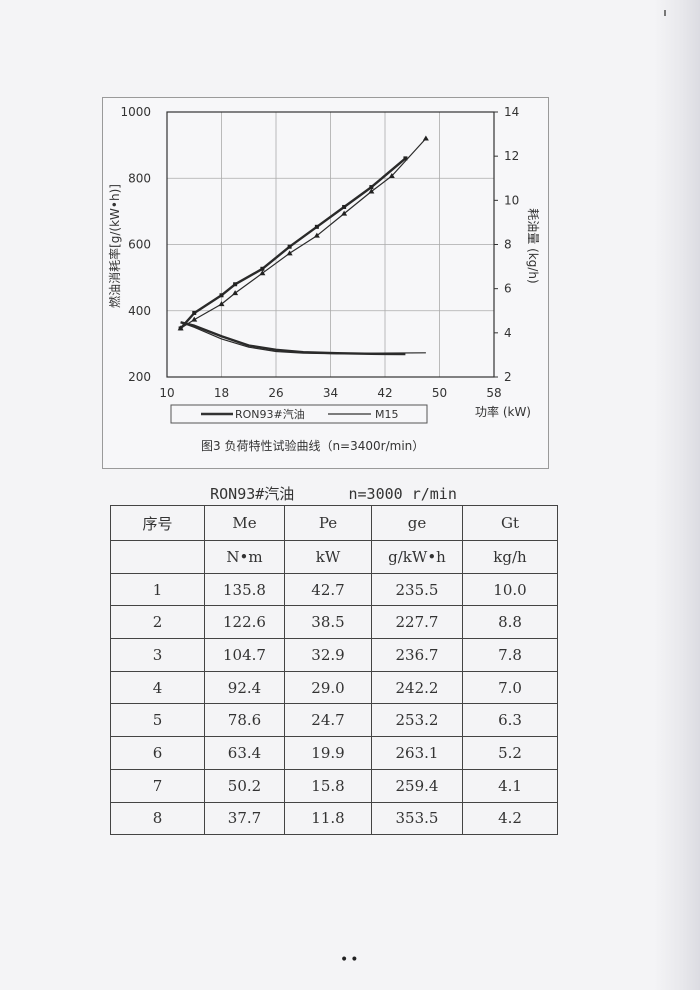 The height and width of the screenshot is (990, 700). What do you see at coordinates (417, 720) in the screenshot?
I see `cell: 253.2` at bounding box center [417, 720].